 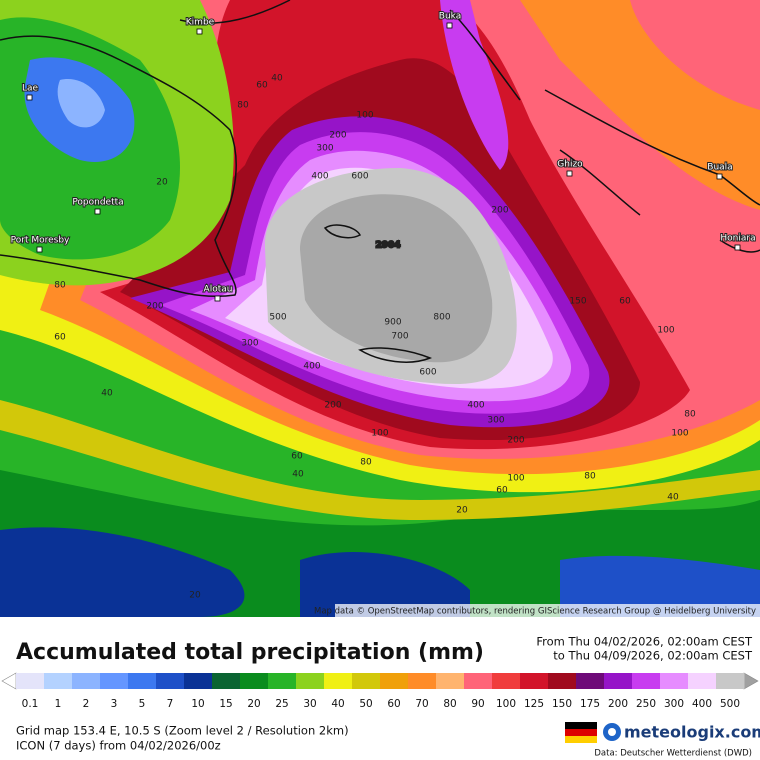 I want to click on place-label: Popondetta, so click(x=97, y=203).